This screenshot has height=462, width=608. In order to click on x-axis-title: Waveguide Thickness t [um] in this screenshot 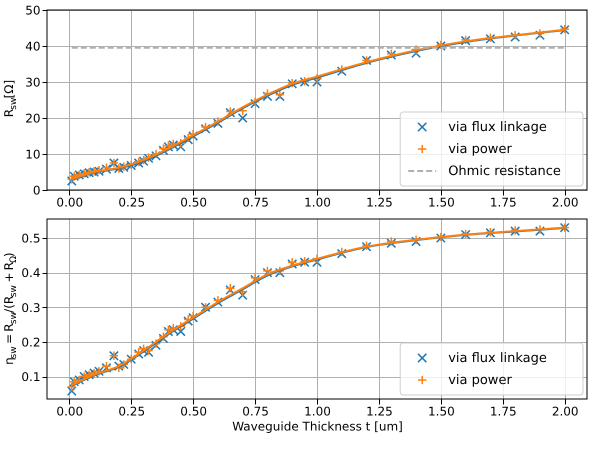, I will do `click(317, 427)`.